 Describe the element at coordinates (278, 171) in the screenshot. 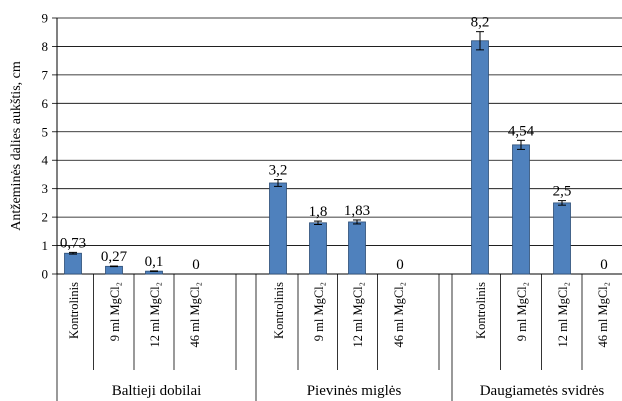

I see `data-label: 3,2` at that location.